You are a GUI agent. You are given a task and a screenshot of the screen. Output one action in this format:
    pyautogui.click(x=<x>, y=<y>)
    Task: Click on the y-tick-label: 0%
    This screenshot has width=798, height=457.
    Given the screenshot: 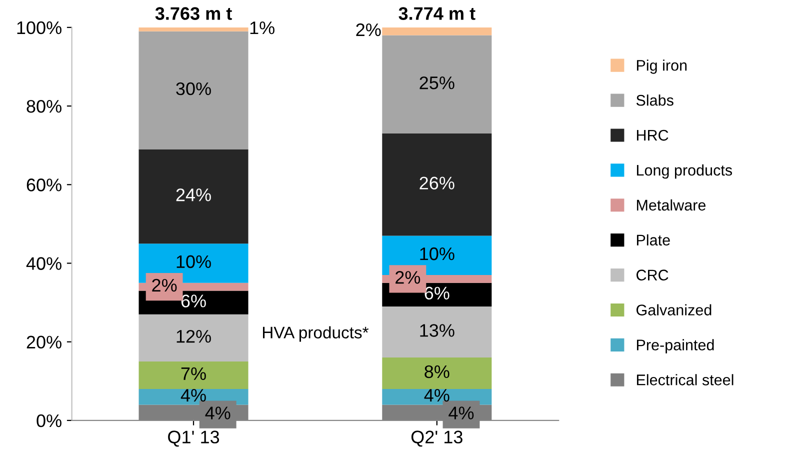 What is the action you would take?
    pyautogui.click(x=49, y=421)
    